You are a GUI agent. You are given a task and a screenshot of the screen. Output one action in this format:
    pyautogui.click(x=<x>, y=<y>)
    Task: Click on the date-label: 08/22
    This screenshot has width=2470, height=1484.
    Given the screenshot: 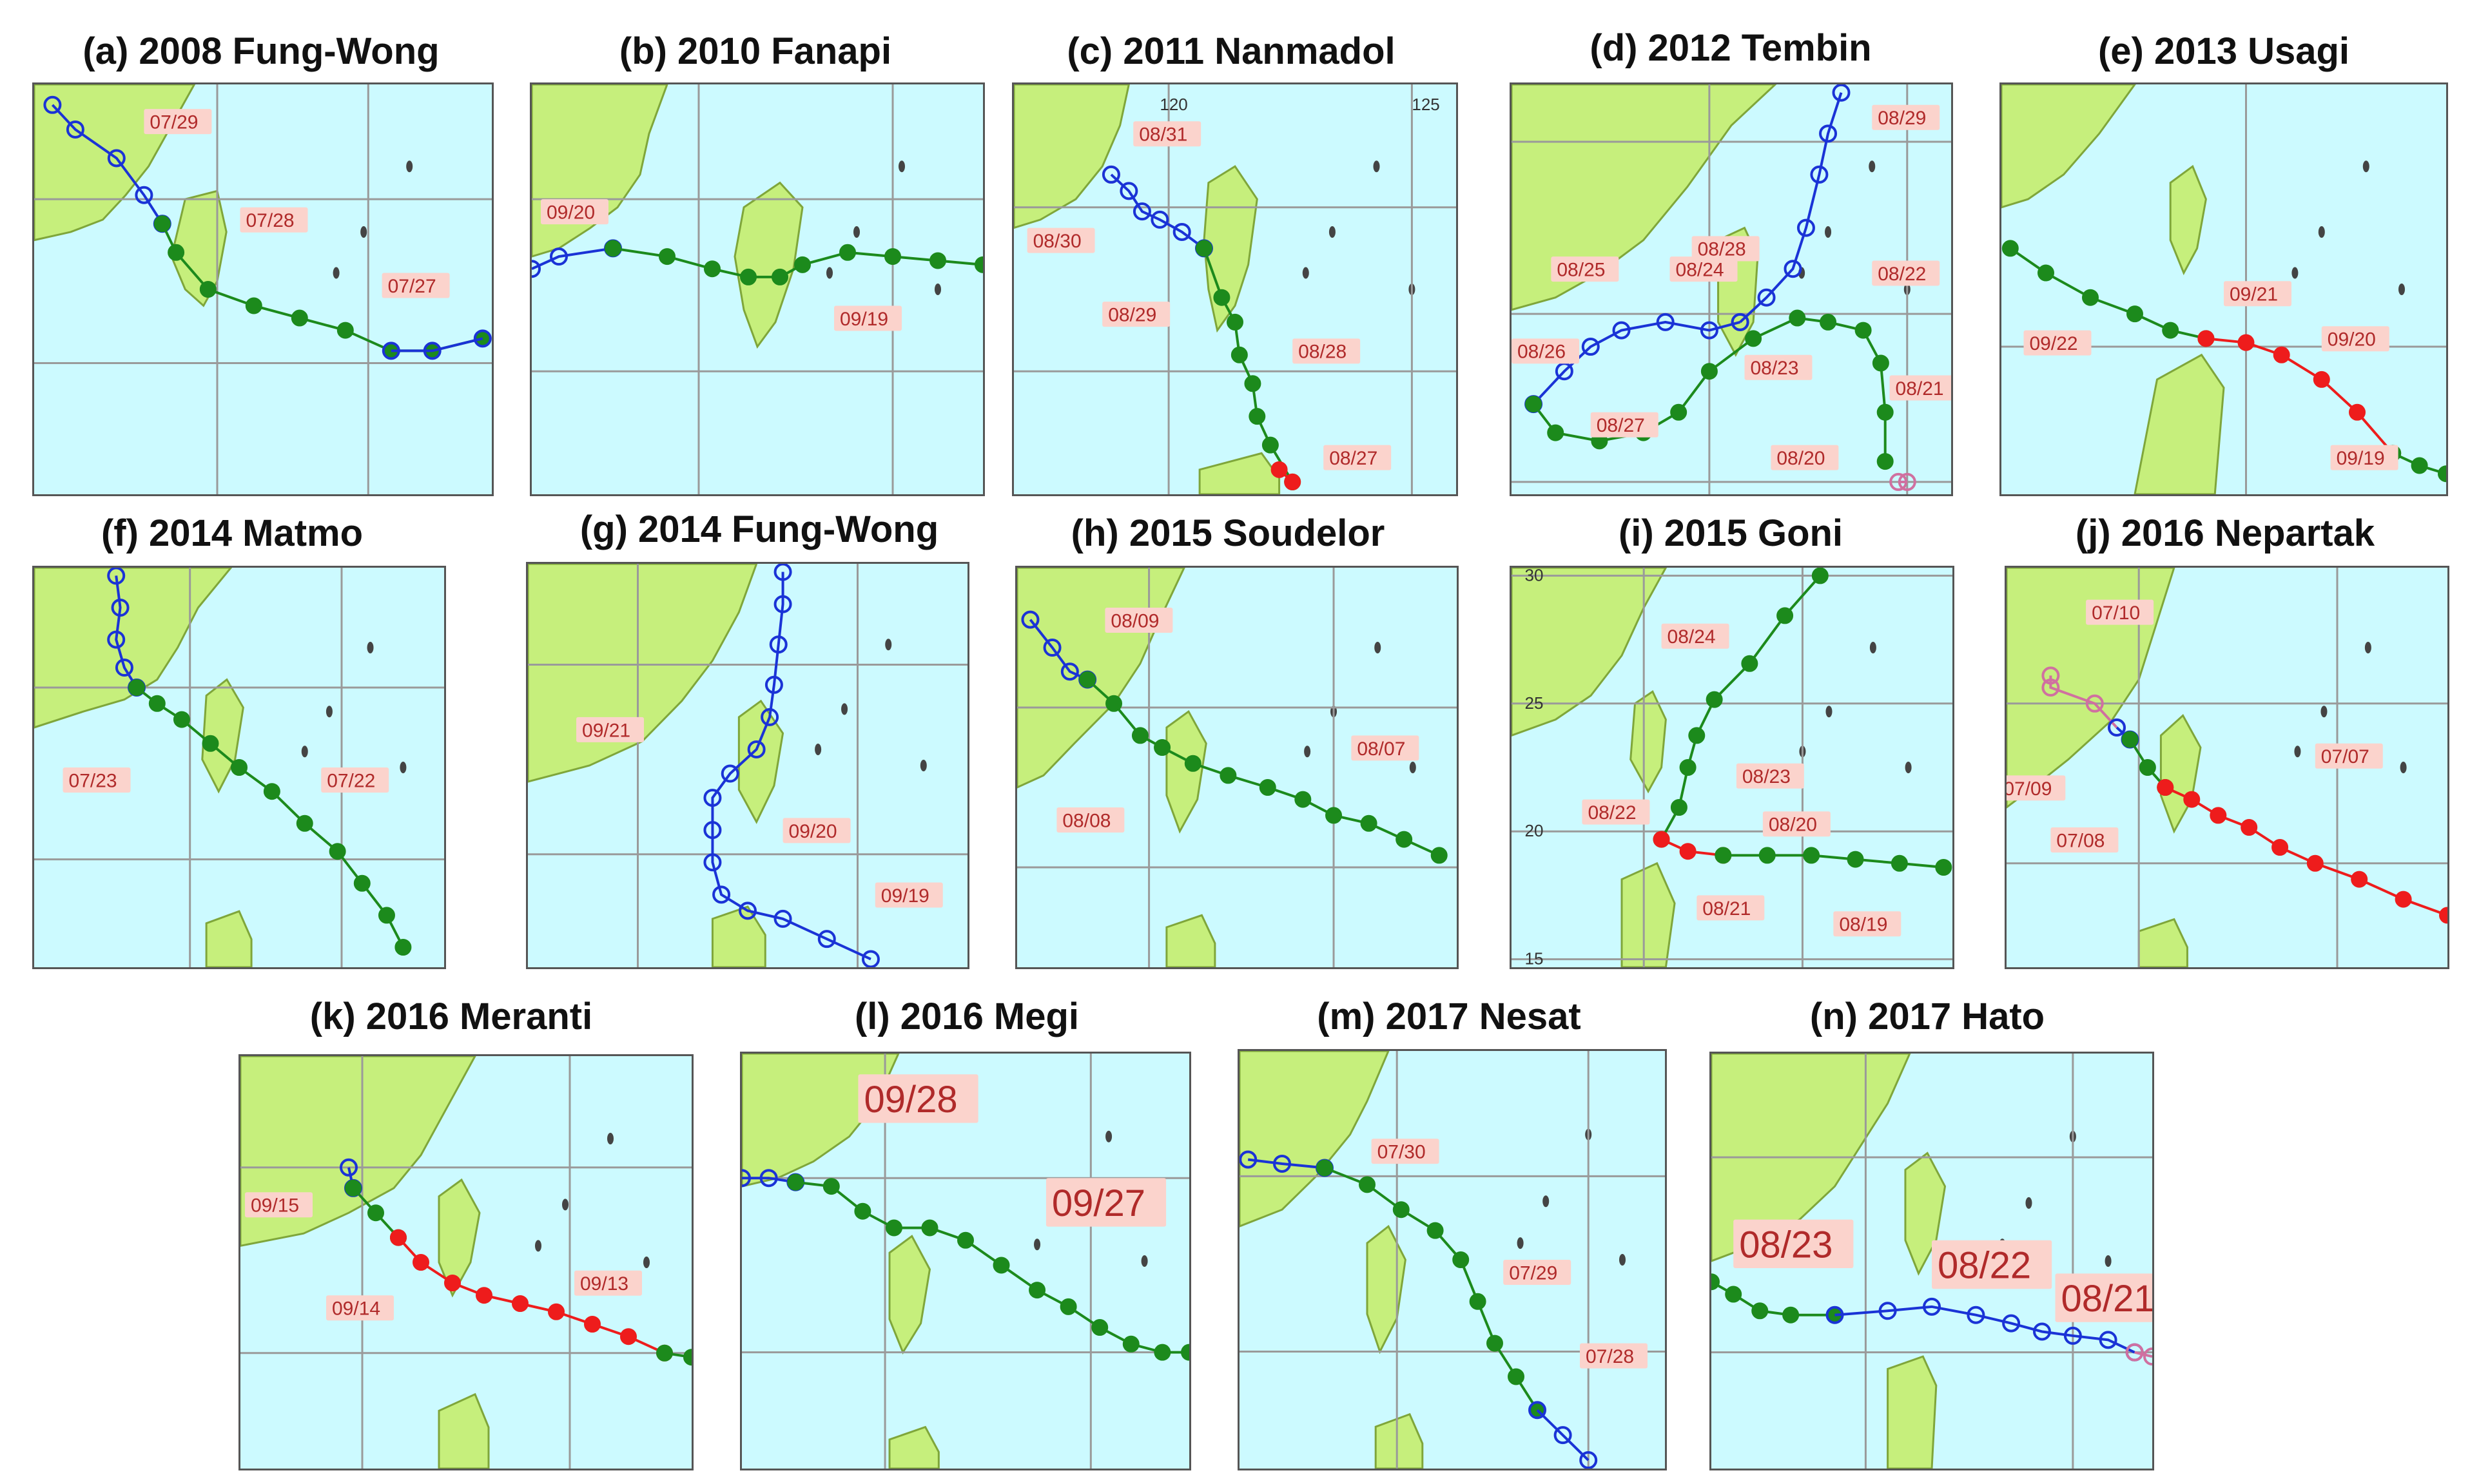 What is the action you would take?
    pyautogui.click(x=1616, y=812)
    